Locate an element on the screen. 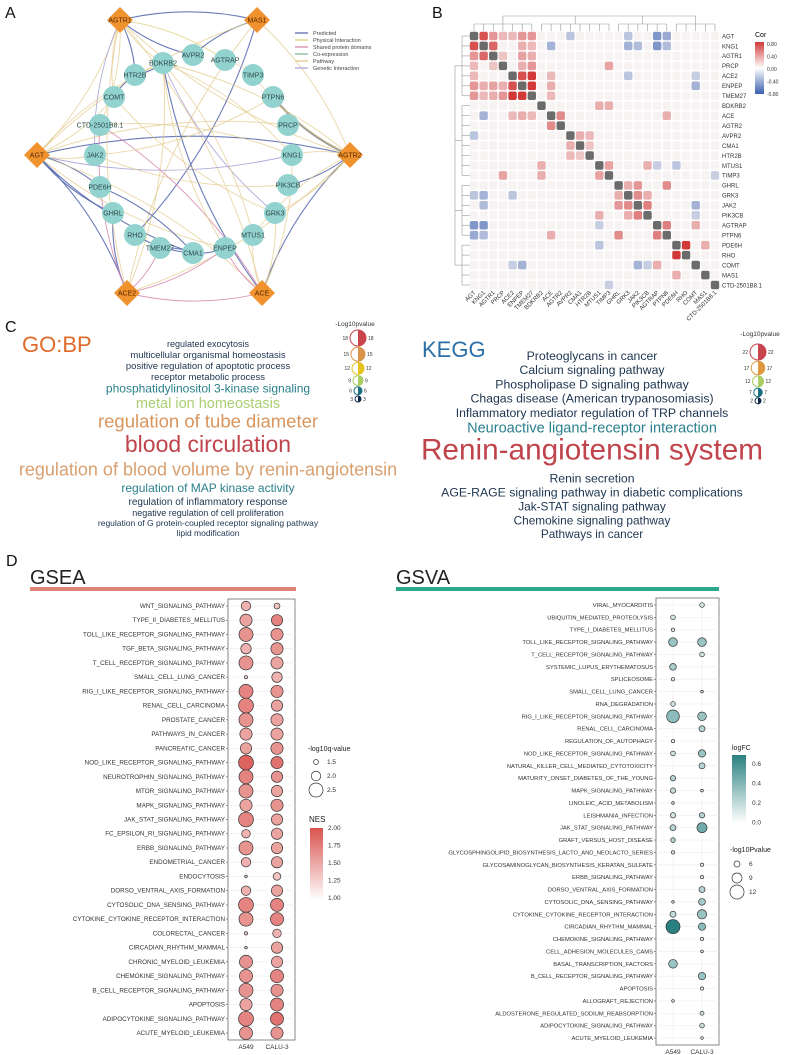 This screenshot has height=1055, width=790. pathway-label: FC_EPSILON_RI_SIGNALING_PATHWAY is located at coordinates (165, 834).